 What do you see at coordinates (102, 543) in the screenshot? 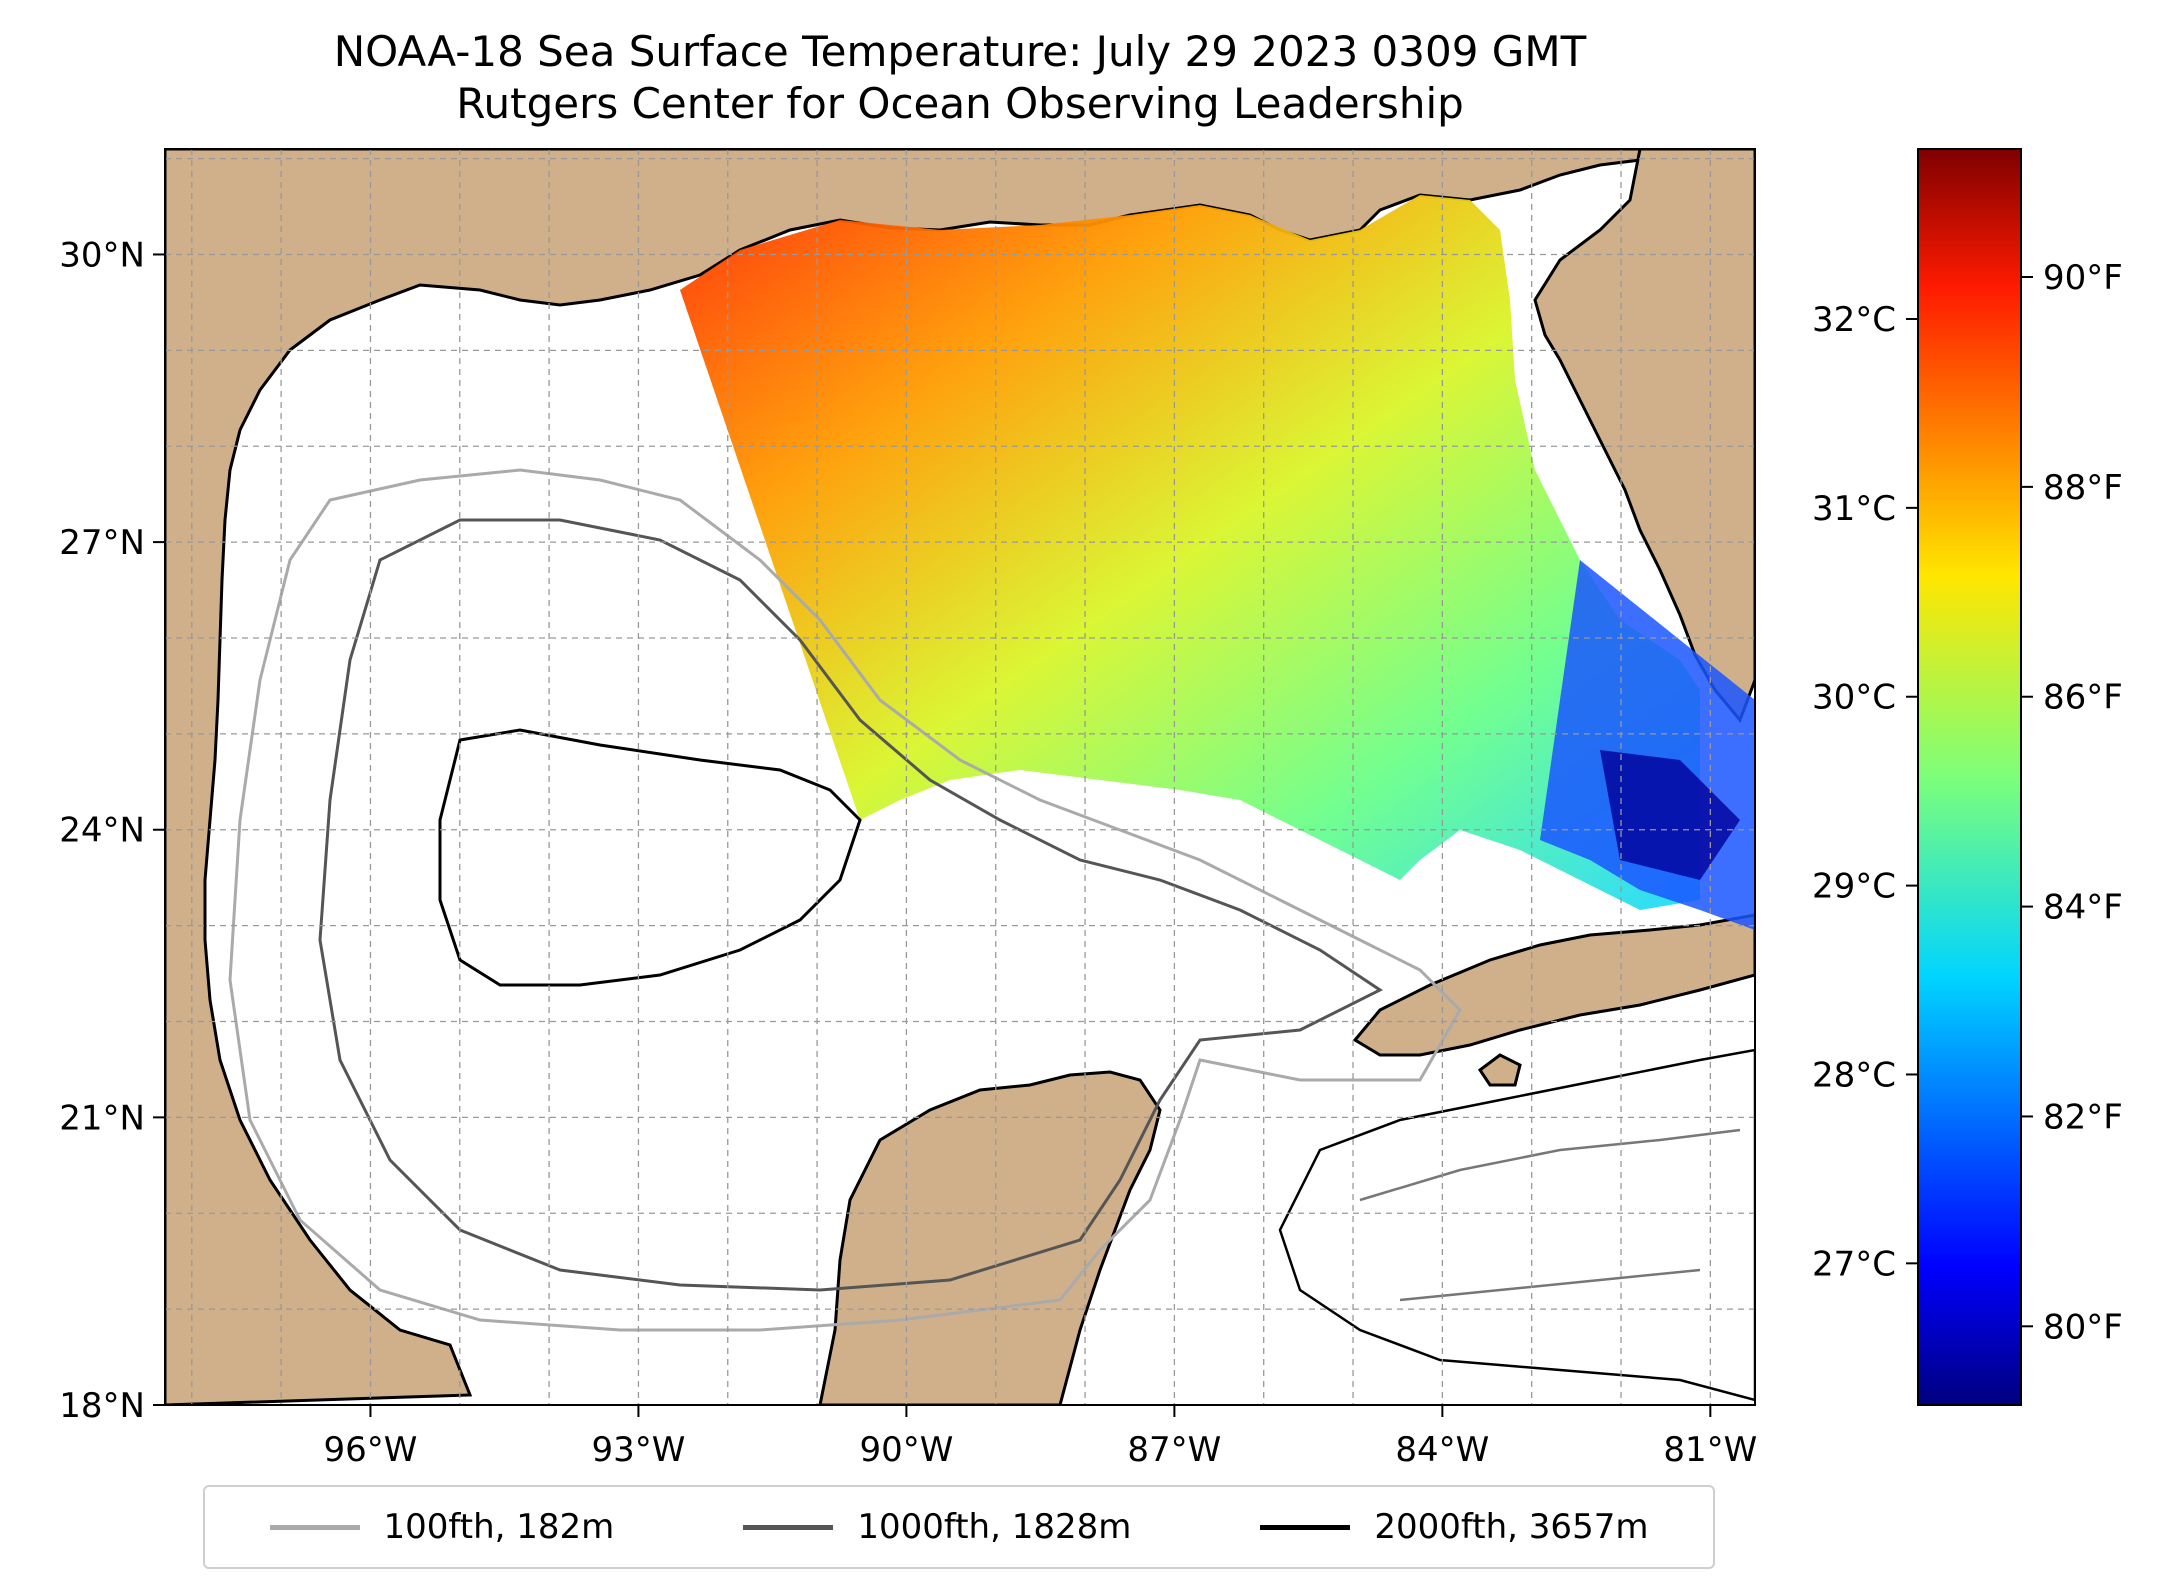
I see `lat-tick-label: 27°N` at bounding box center [102, 543].